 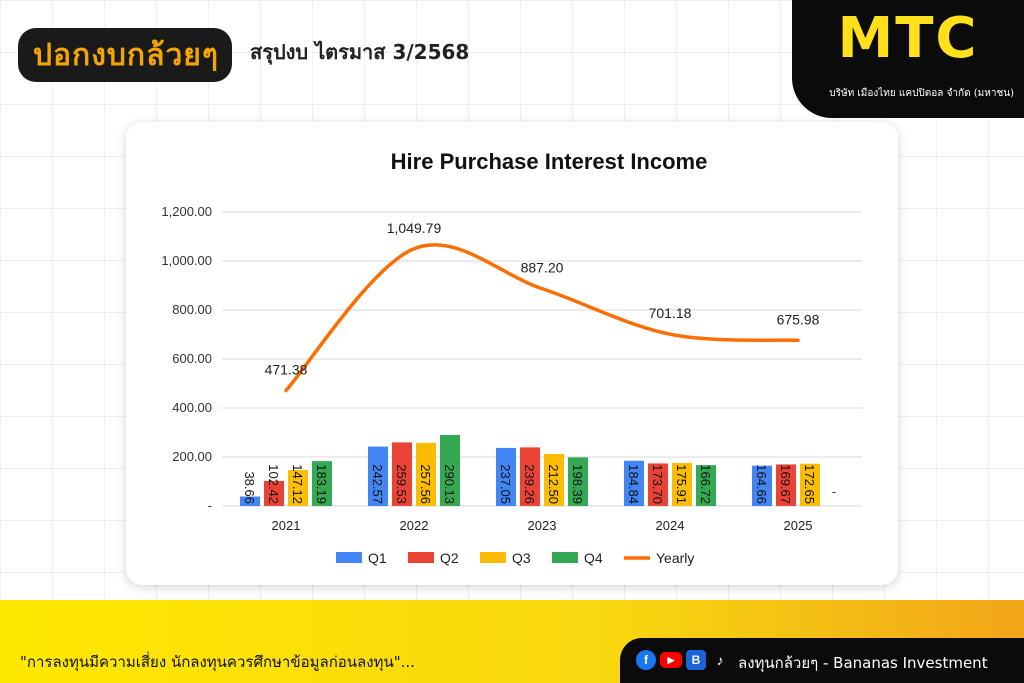 What do you see at coordinates (377, 484) in the screenshot?
I see `bar-value-label: 242.57` at bounding box center [377, 484].